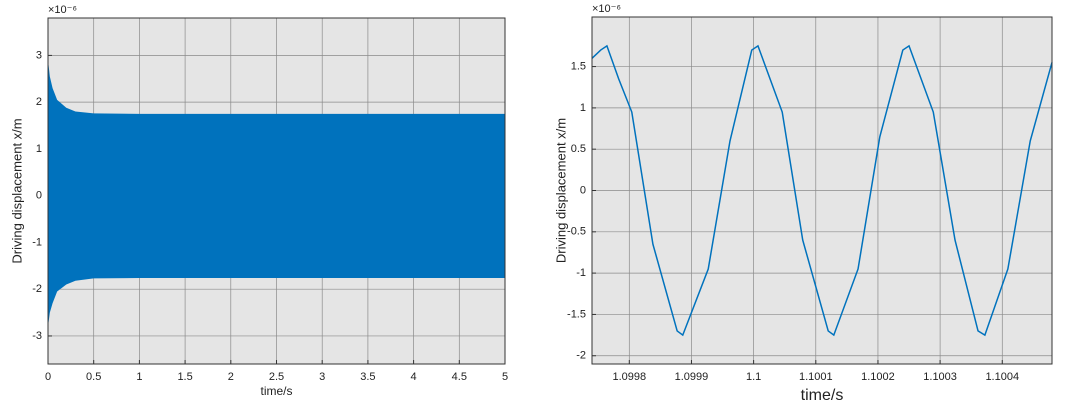 This screenshot has width=1080, height=410. What do you see at coordinates (692, 377) in the screenshot?
I see `x-tick-label: 1.0999` at bounding box center [692, 377].